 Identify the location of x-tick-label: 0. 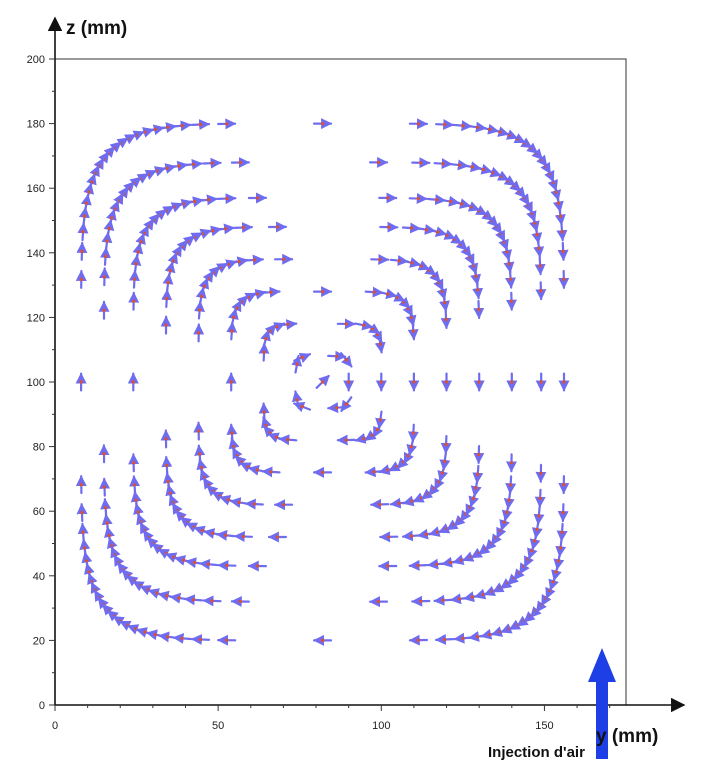
(55, 726).